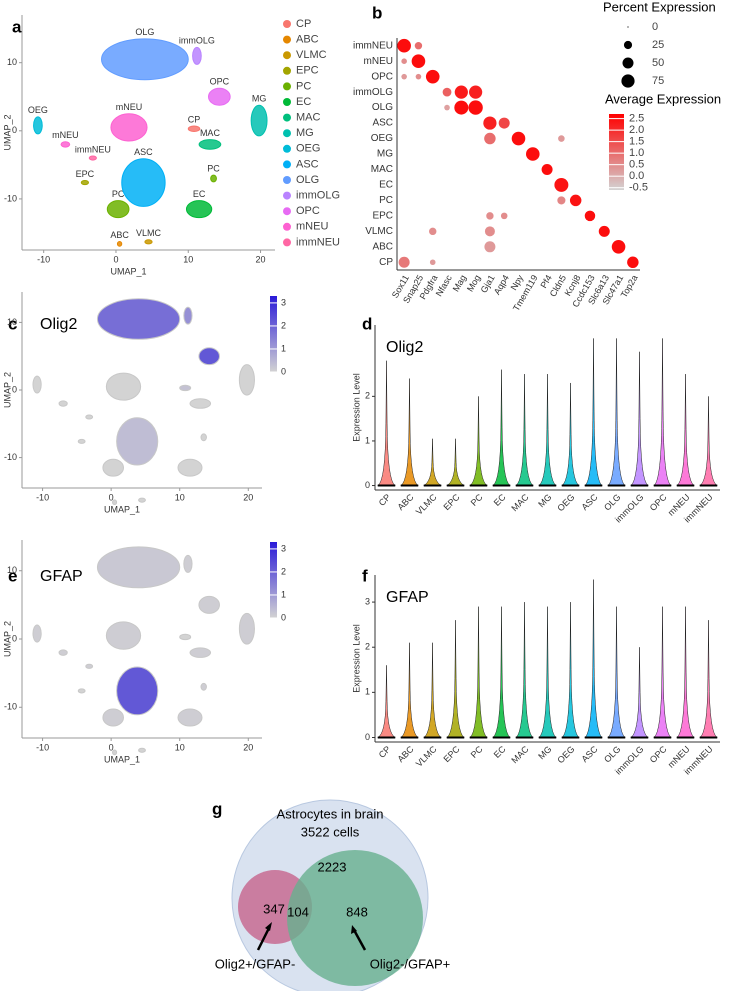 The image size is (733, 991). Describe the element at coordinates (367, 323) in the screenshot. I see `panel-letter: d` at that location.